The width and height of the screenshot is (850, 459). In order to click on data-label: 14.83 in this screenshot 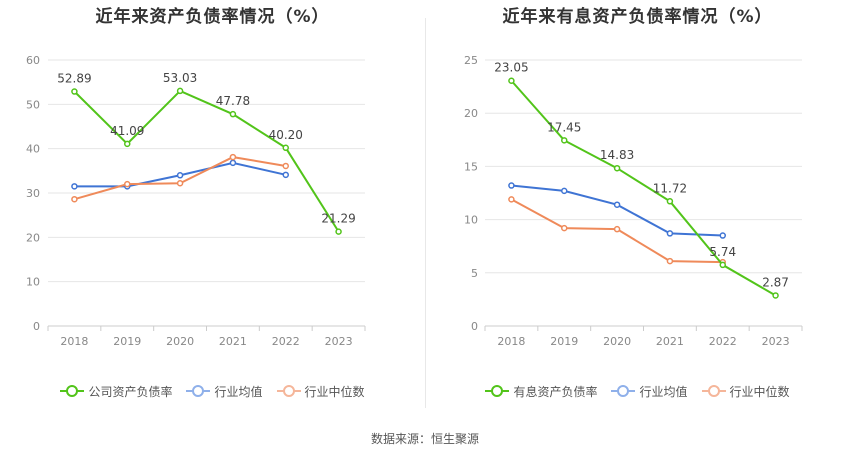, I will do `click(617, 155)`.